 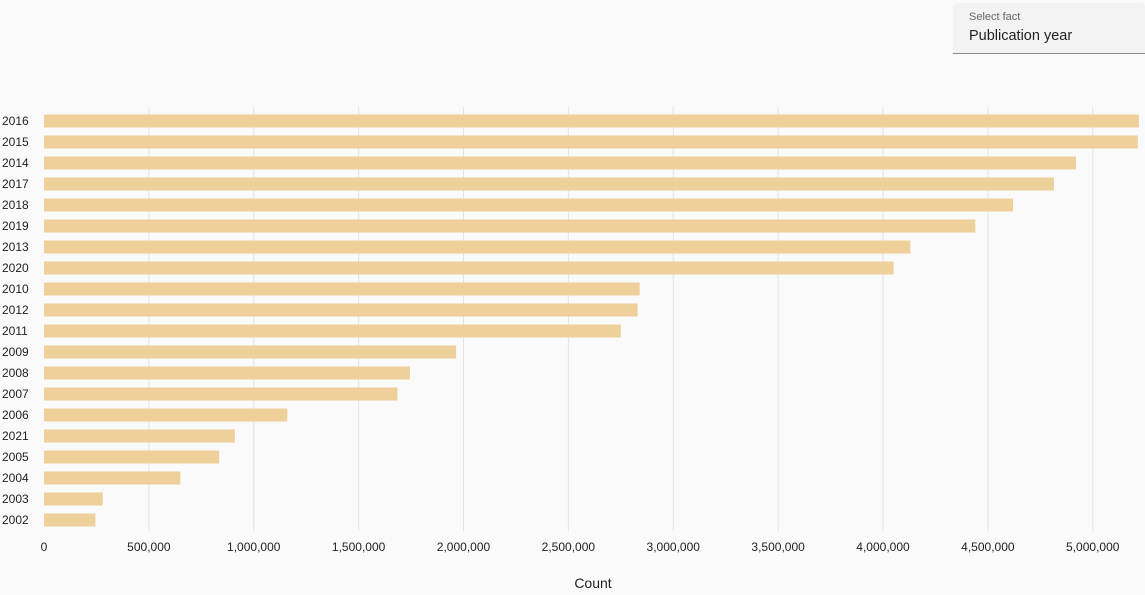 What do you see at coordinates (15, 415) in the screenshot?
I see `y-tick-label: 2006` at bounding box center [15, 415].